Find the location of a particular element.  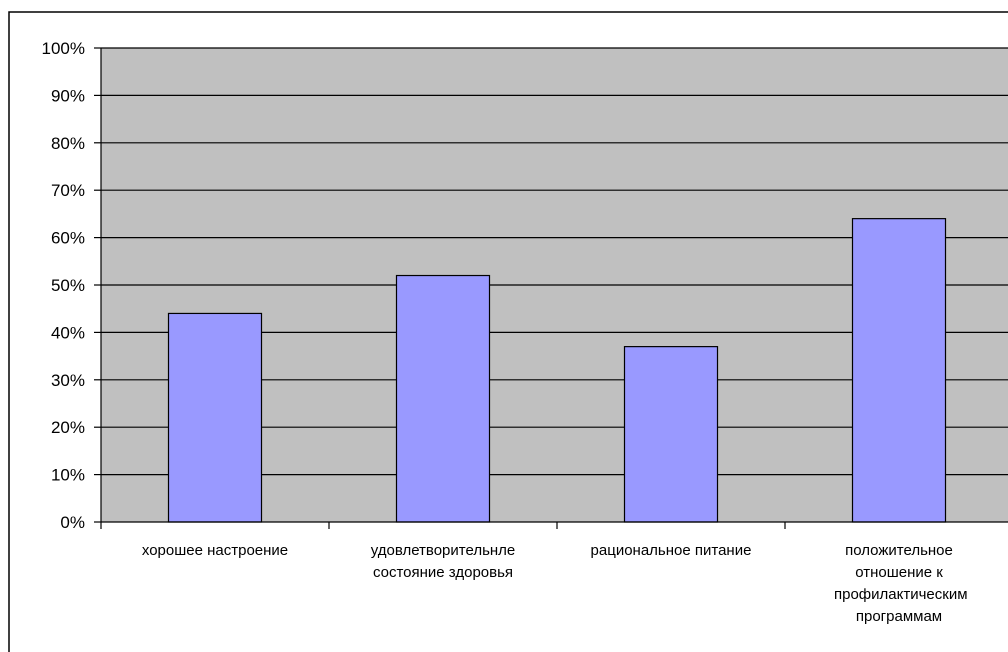

y-tick-label: 20% is located at coordinates (68, 427).